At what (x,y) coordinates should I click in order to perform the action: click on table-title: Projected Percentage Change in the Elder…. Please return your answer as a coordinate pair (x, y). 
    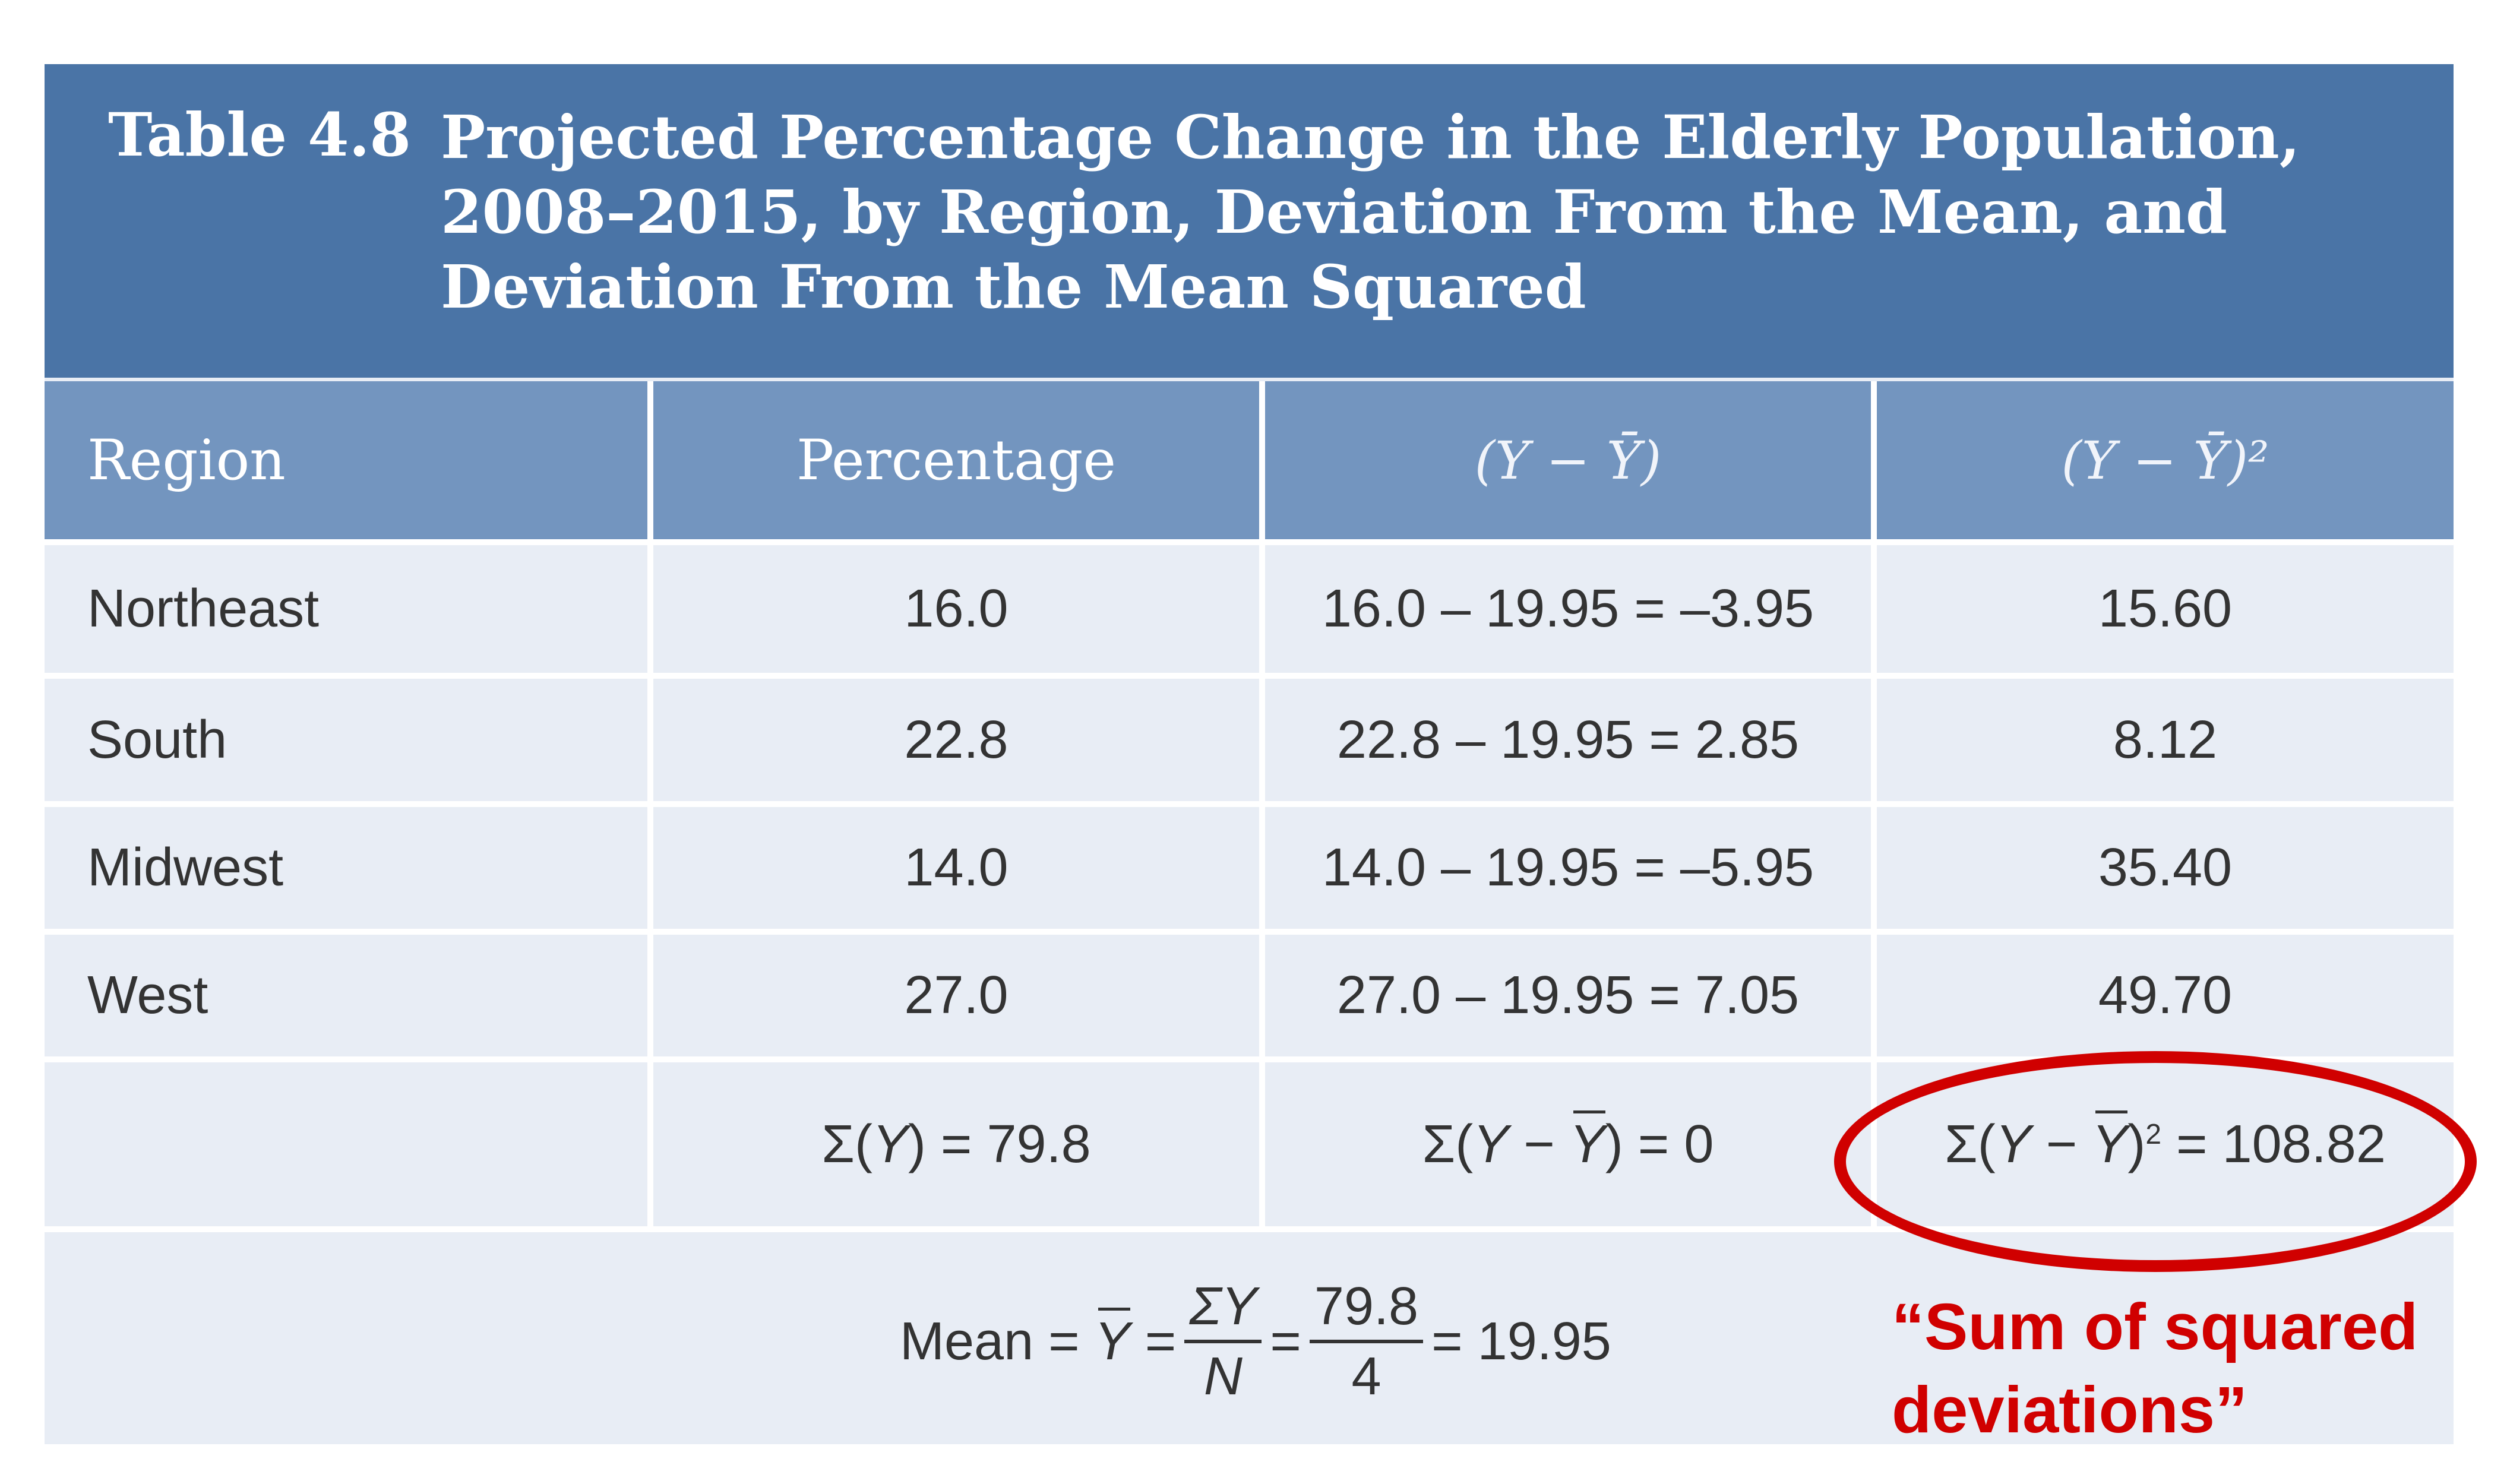
    Looking at the image, I should click on (1370, 212).